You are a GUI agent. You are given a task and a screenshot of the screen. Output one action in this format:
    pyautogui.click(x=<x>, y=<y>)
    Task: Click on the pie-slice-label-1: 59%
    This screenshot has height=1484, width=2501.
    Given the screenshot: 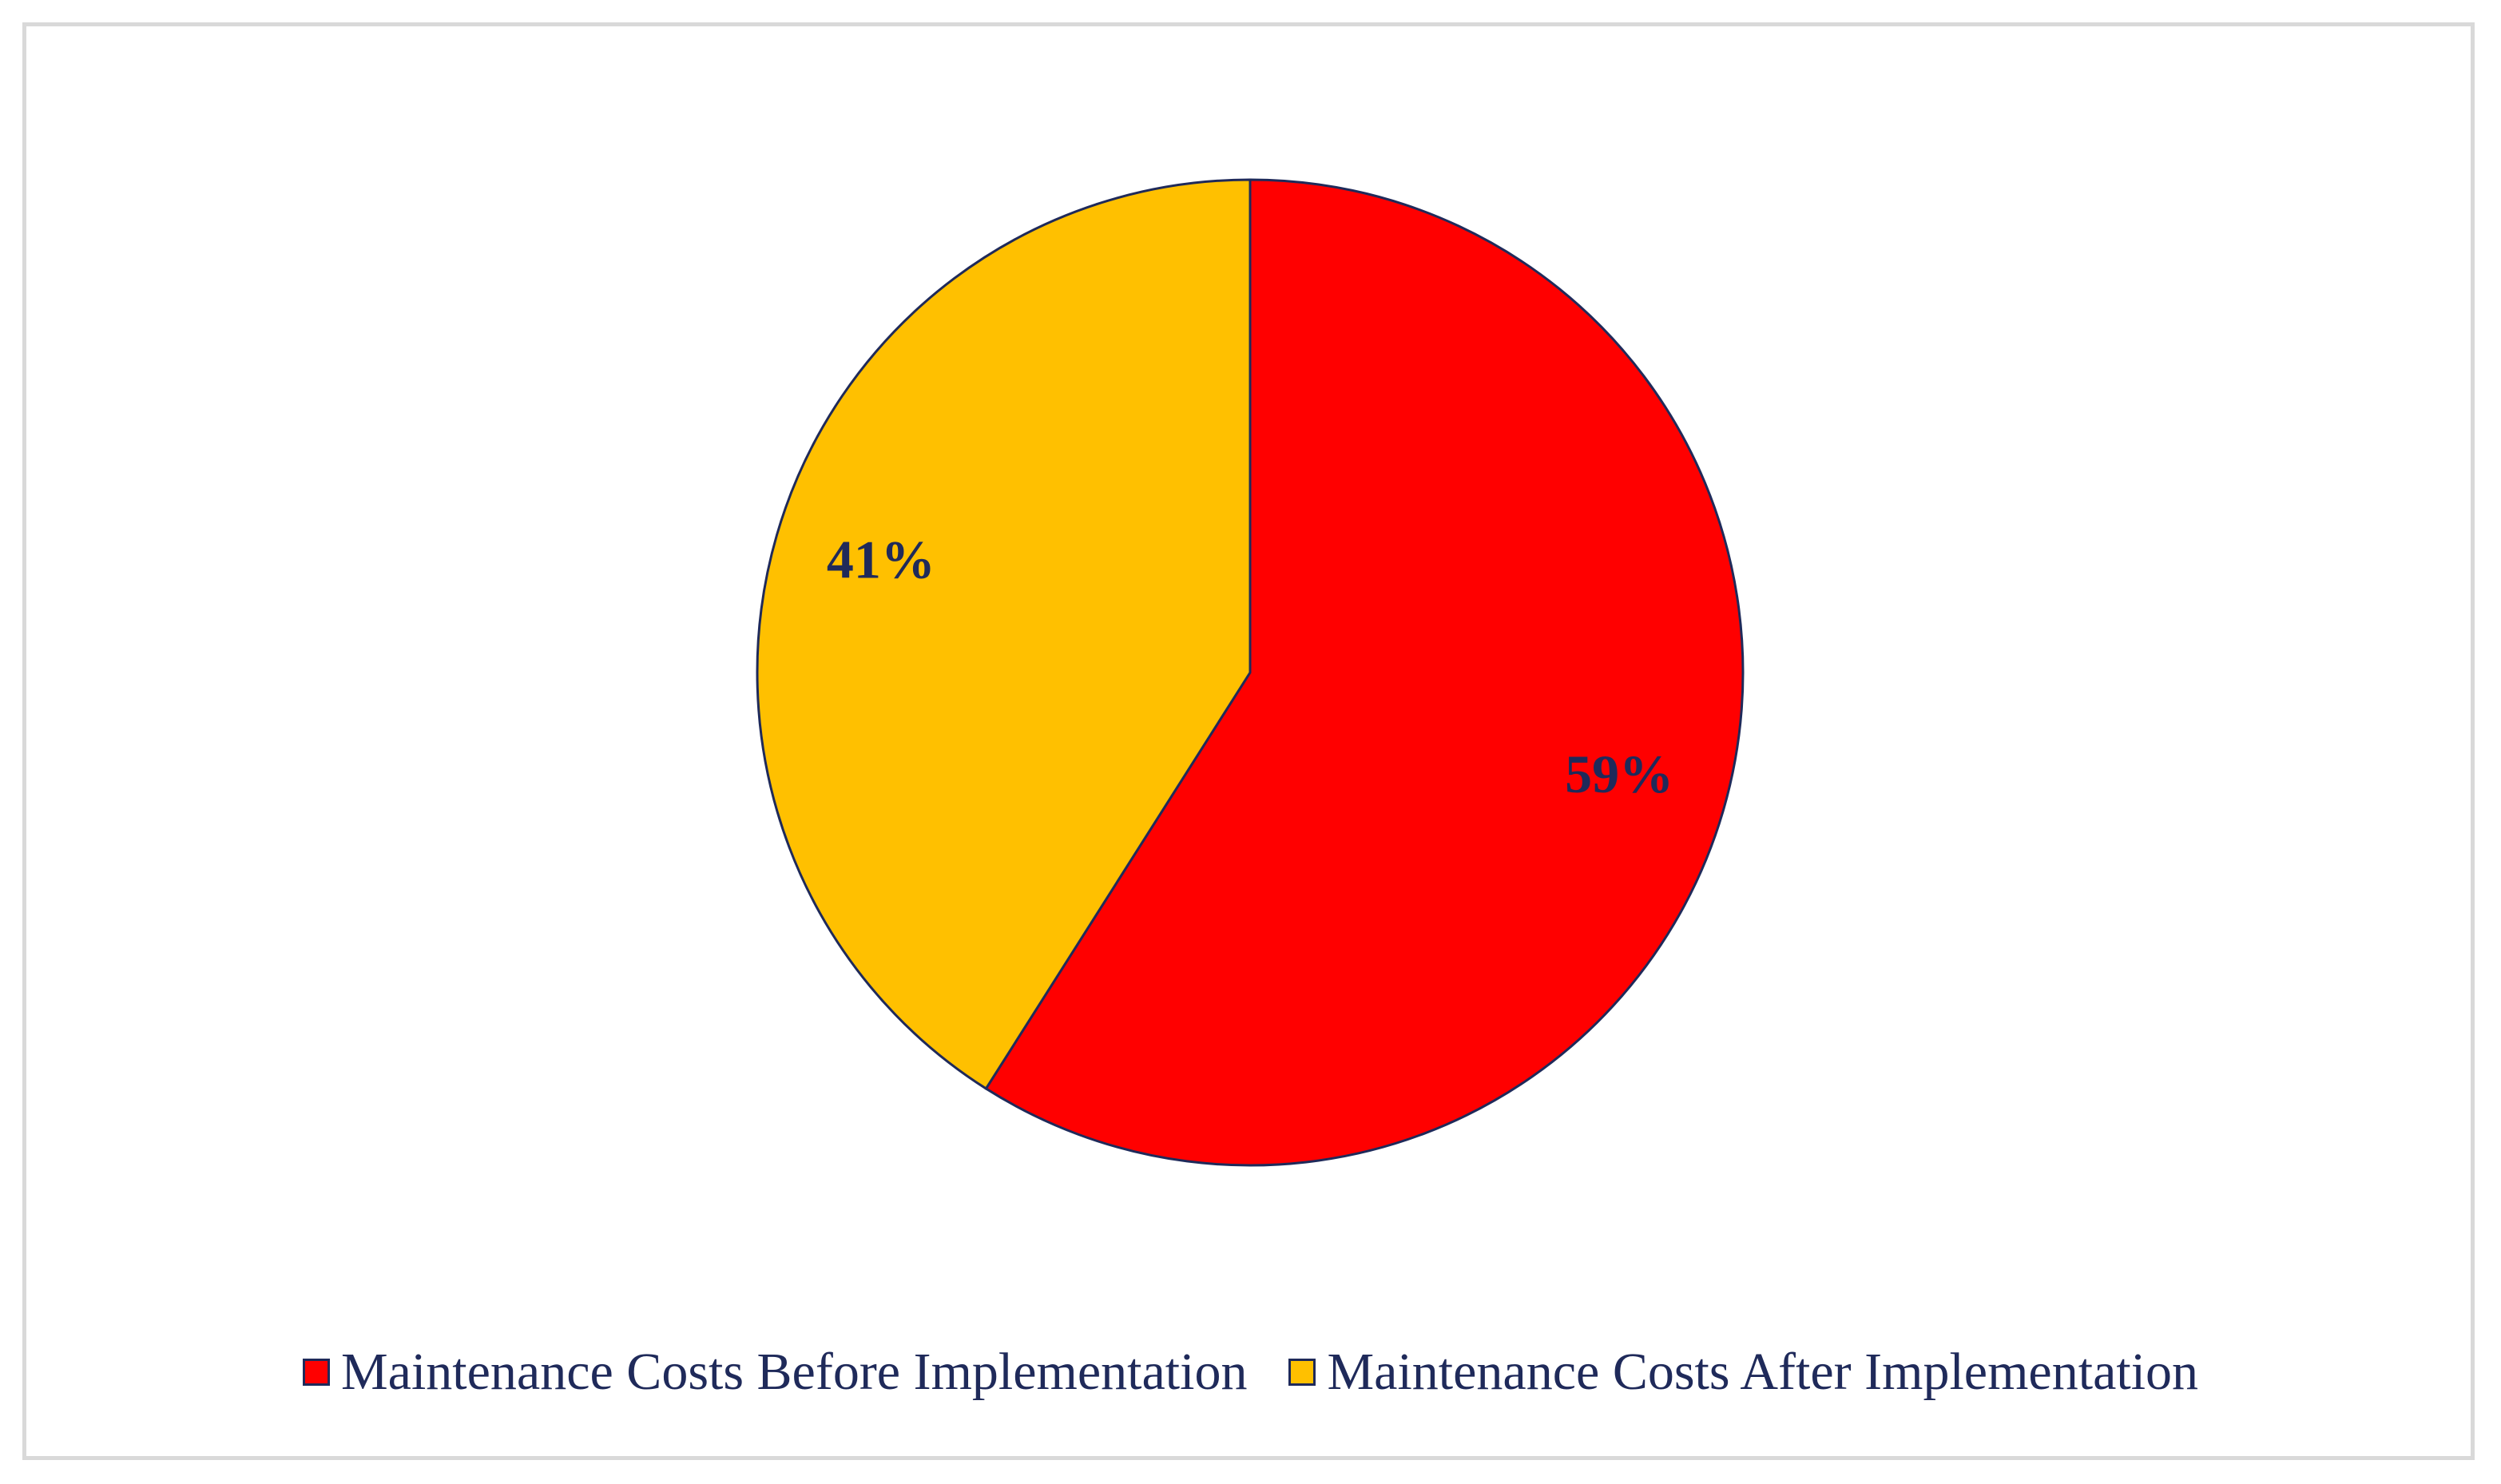 What is the action you would take?
    pyautogui.click(x=1619, y=774)
    